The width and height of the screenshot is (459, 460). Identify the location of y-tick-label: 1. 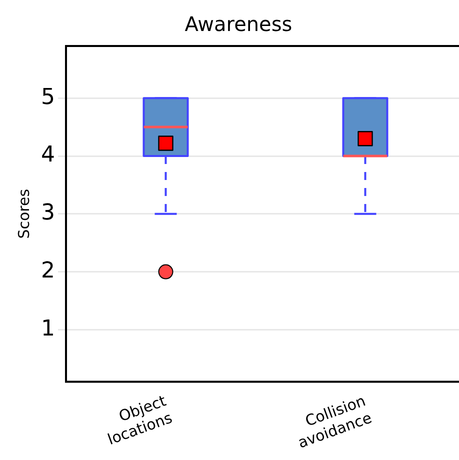
(47, 329).